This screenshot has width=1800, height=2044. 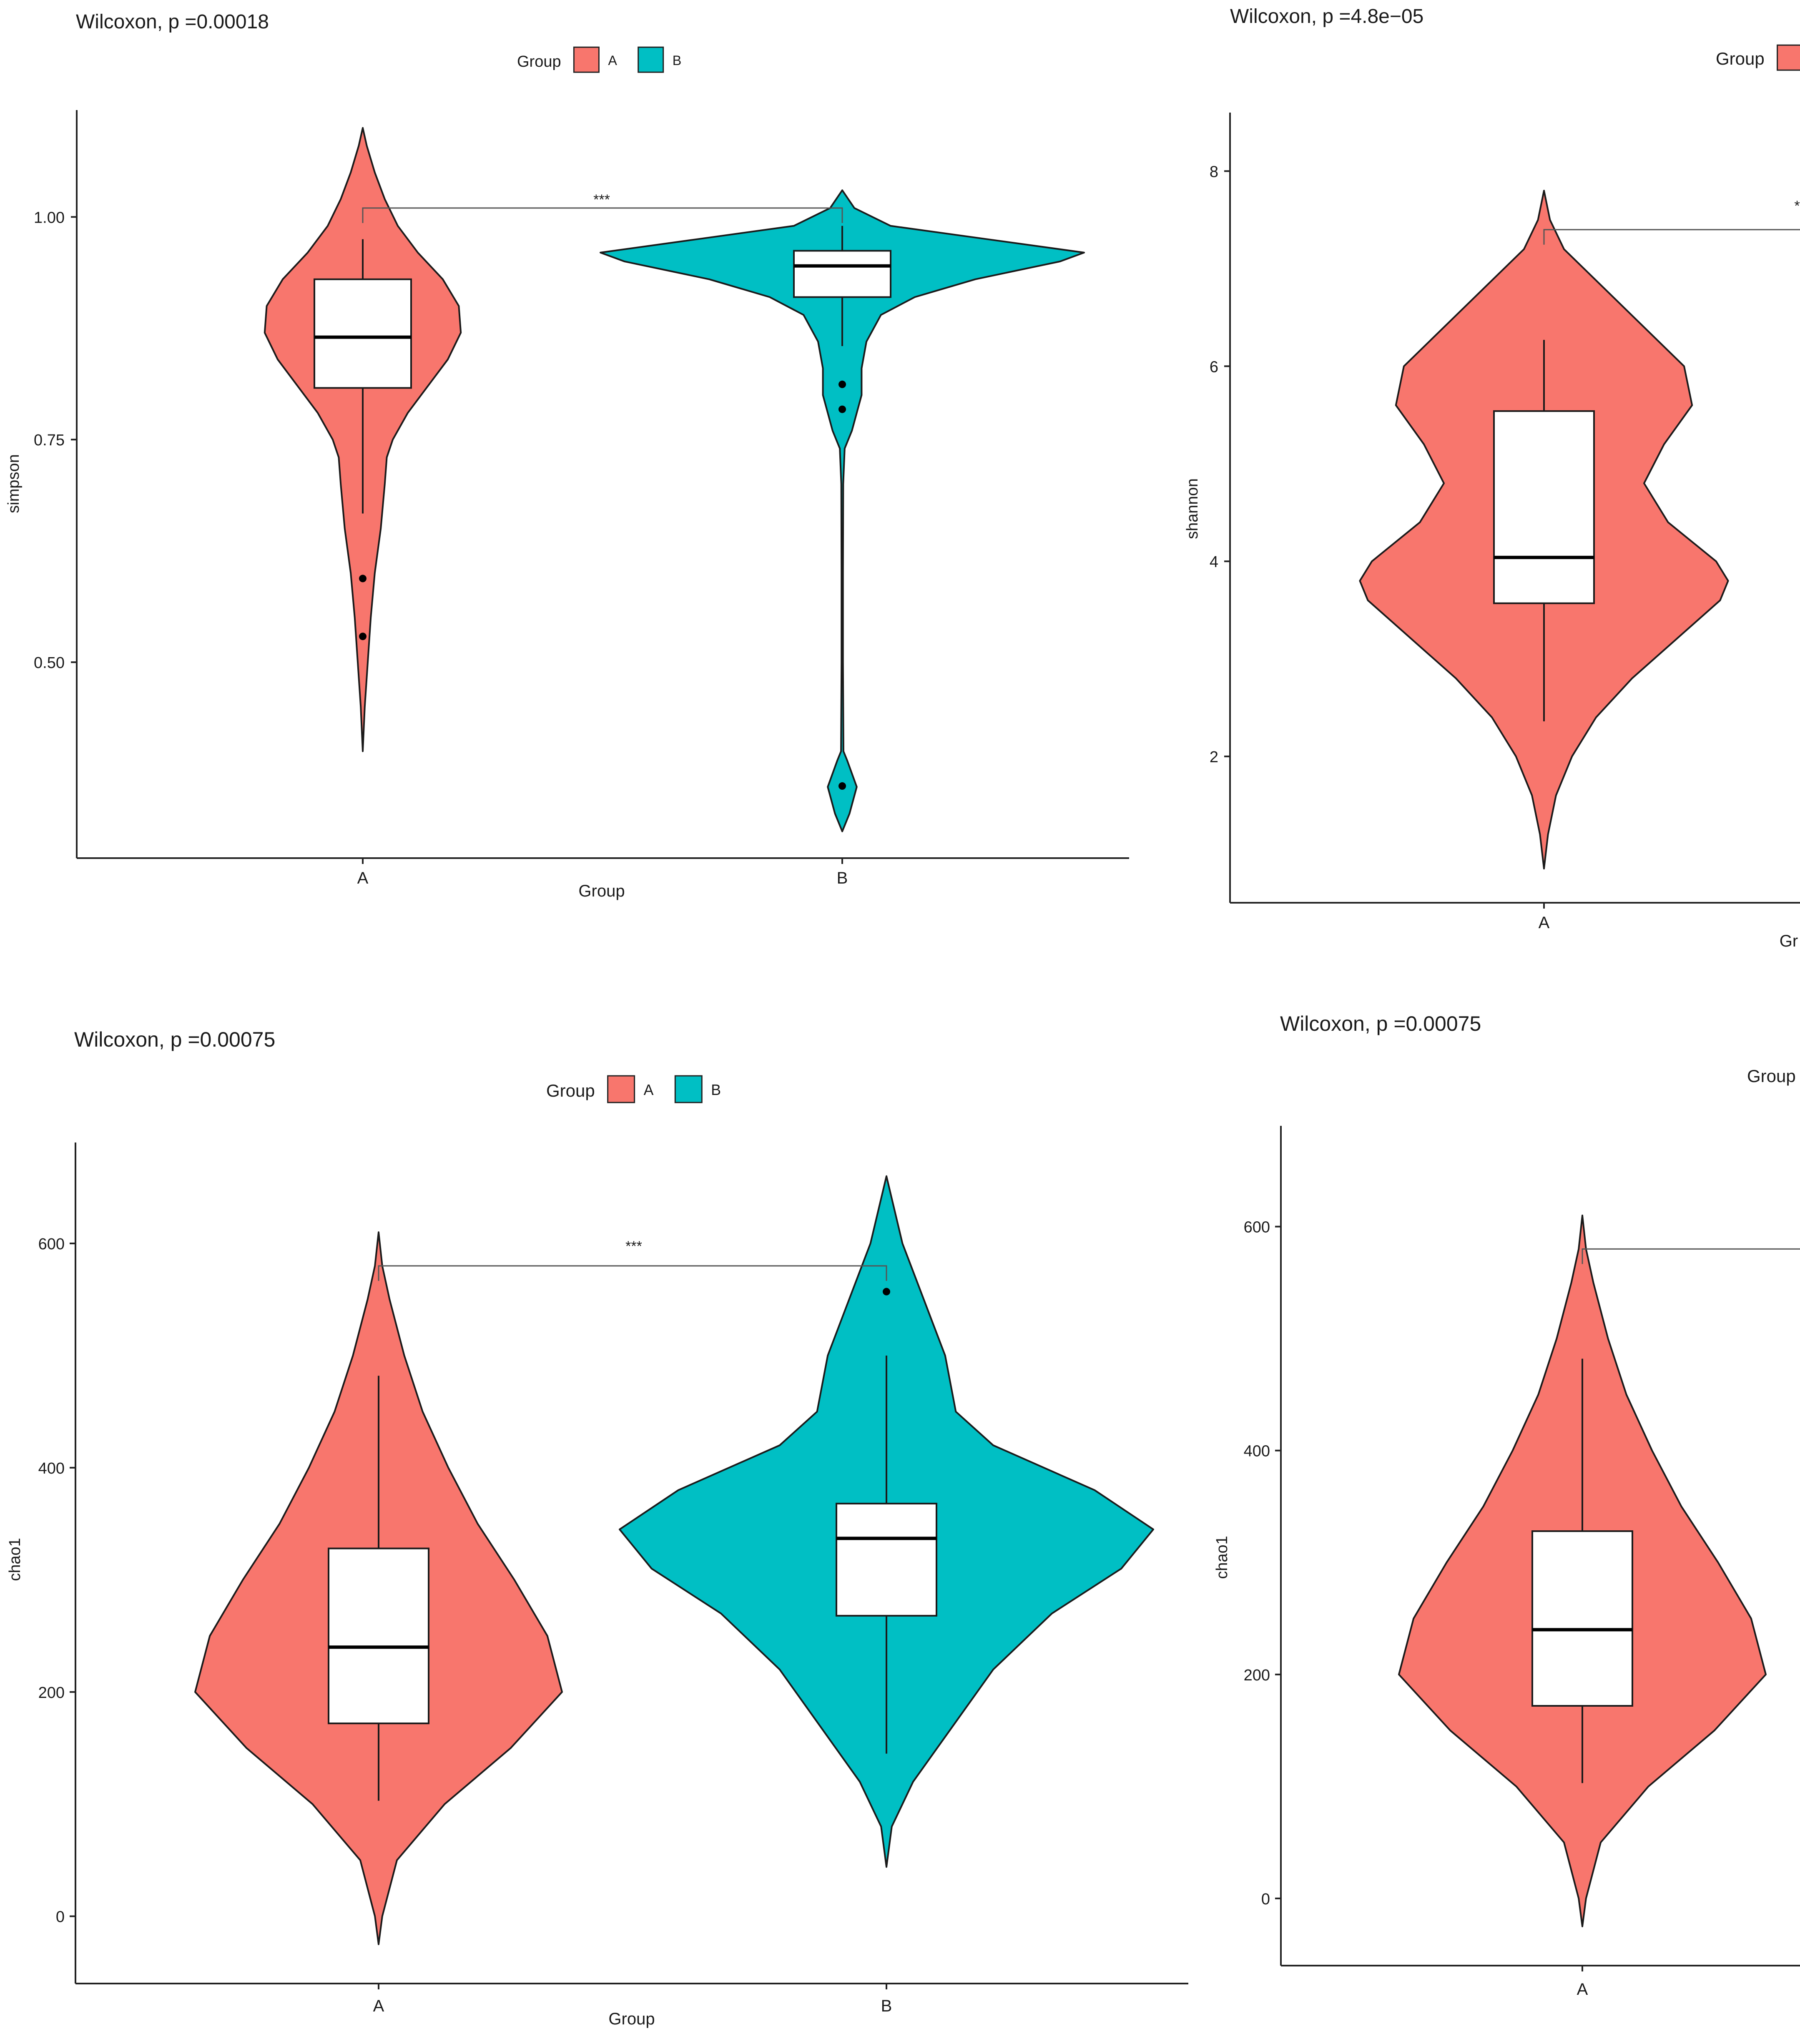 I want to click on significance-label: *, so click(x=1797, y=206).